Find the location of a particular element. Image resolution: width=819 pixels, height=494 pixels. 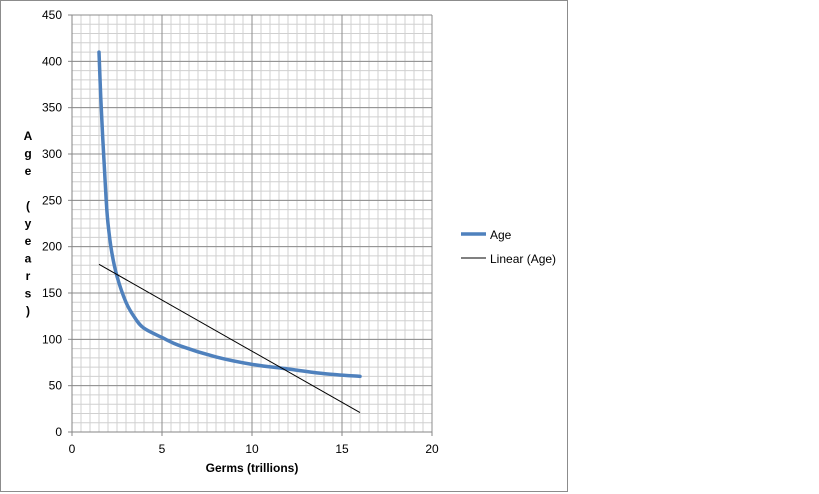

y-tick-label: 200 is located at coordinates (52, 247).